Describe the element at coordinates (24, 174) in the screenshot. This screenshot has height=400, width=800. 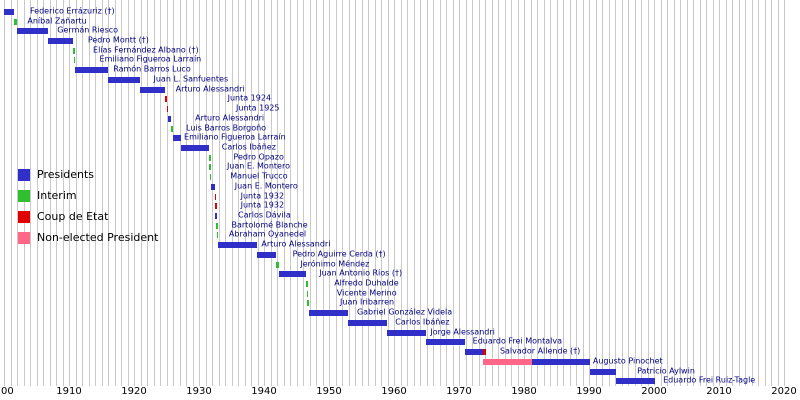
I see `presidents-color-swatch` at that location.